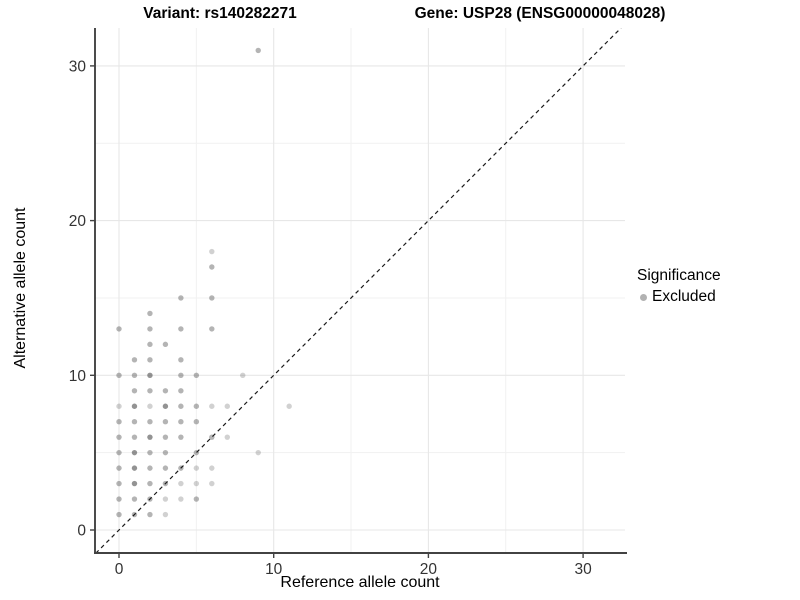 The height and width of the screenshot is (600, 800). I want to click on x-tick-label: 20, so click(429, 569).